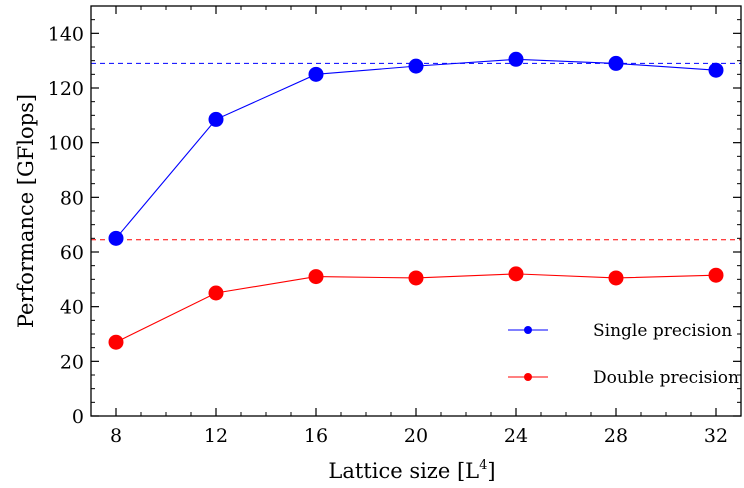 This screenshot has height=488, width=744. Describe the element at coordinates (403, 471) in the screenshot. I see `x-axis-title-main: Lattice size [L` at that location.